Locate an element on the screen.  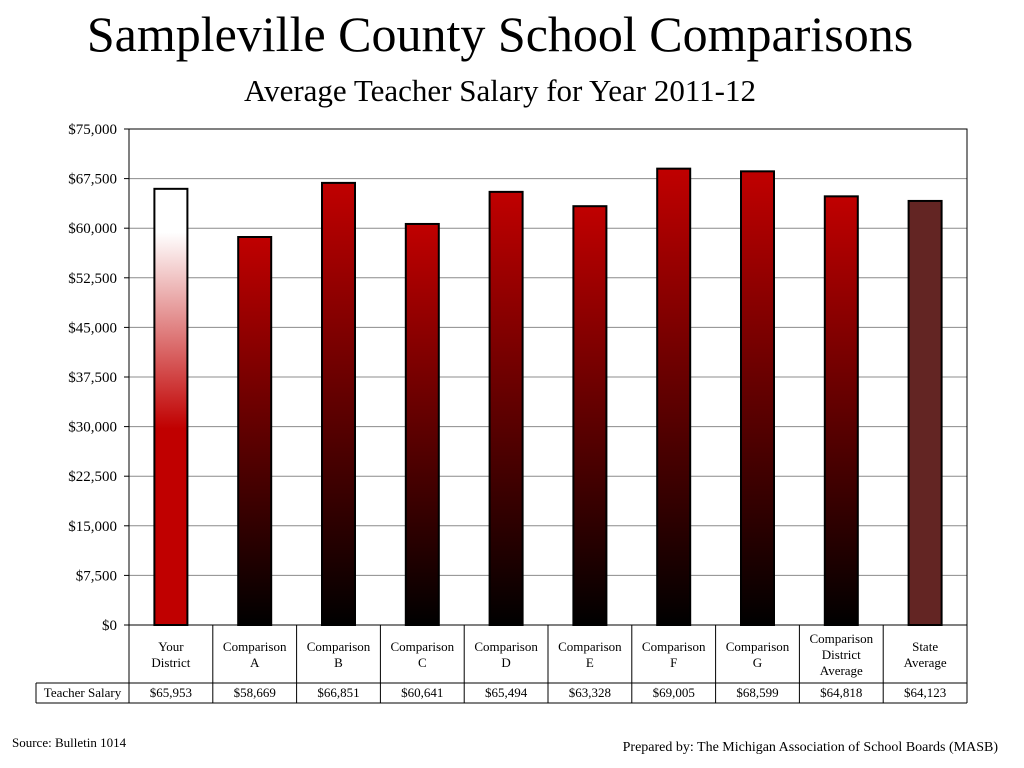
legend-series-label: Teacher Salary is located at coordinates (83, 692).